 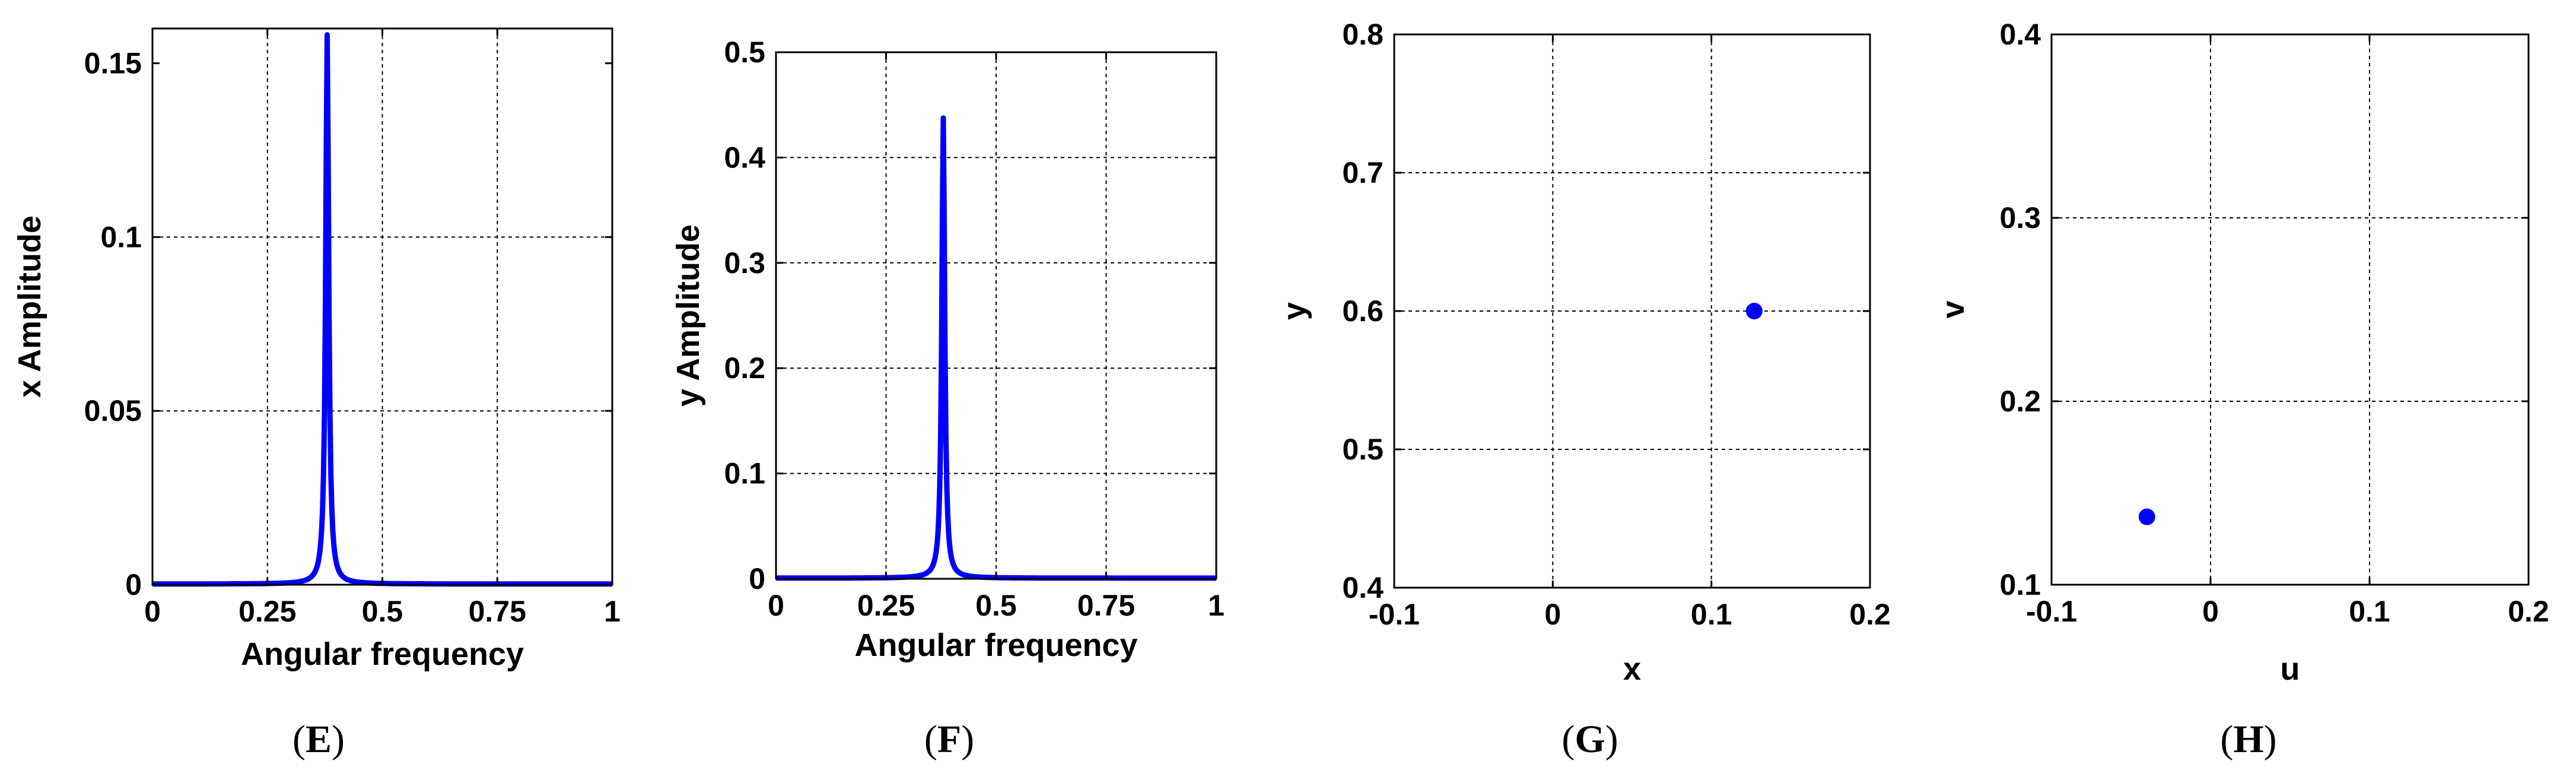 What do you see at coordinates (2020, 34) in the screenshot?
I see `y-tick-label-h: 0.4` at bounding box center [2020, 34].